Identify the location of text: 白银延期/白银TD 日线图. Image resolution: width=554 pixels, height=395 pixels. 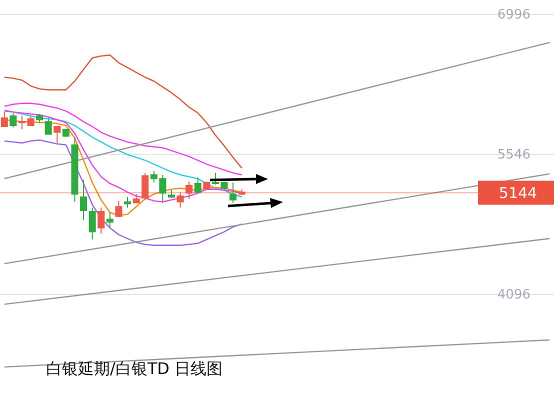
(134, 368).